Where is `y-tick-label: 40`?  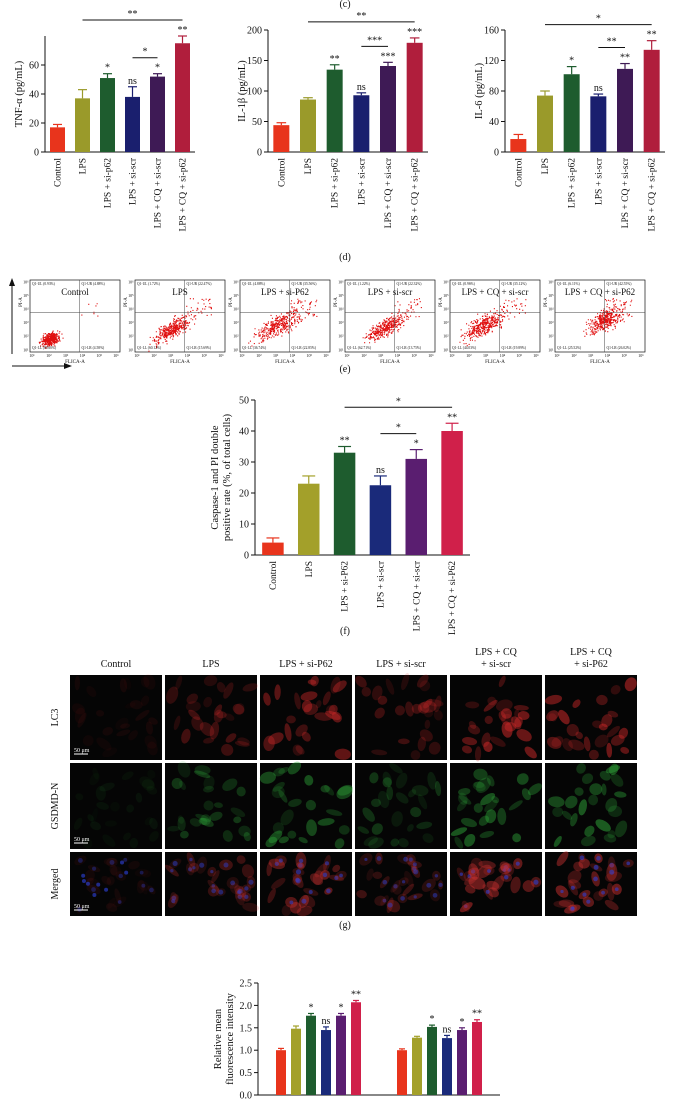 y-tick-label: 40 is located at coordinates (494, 122).